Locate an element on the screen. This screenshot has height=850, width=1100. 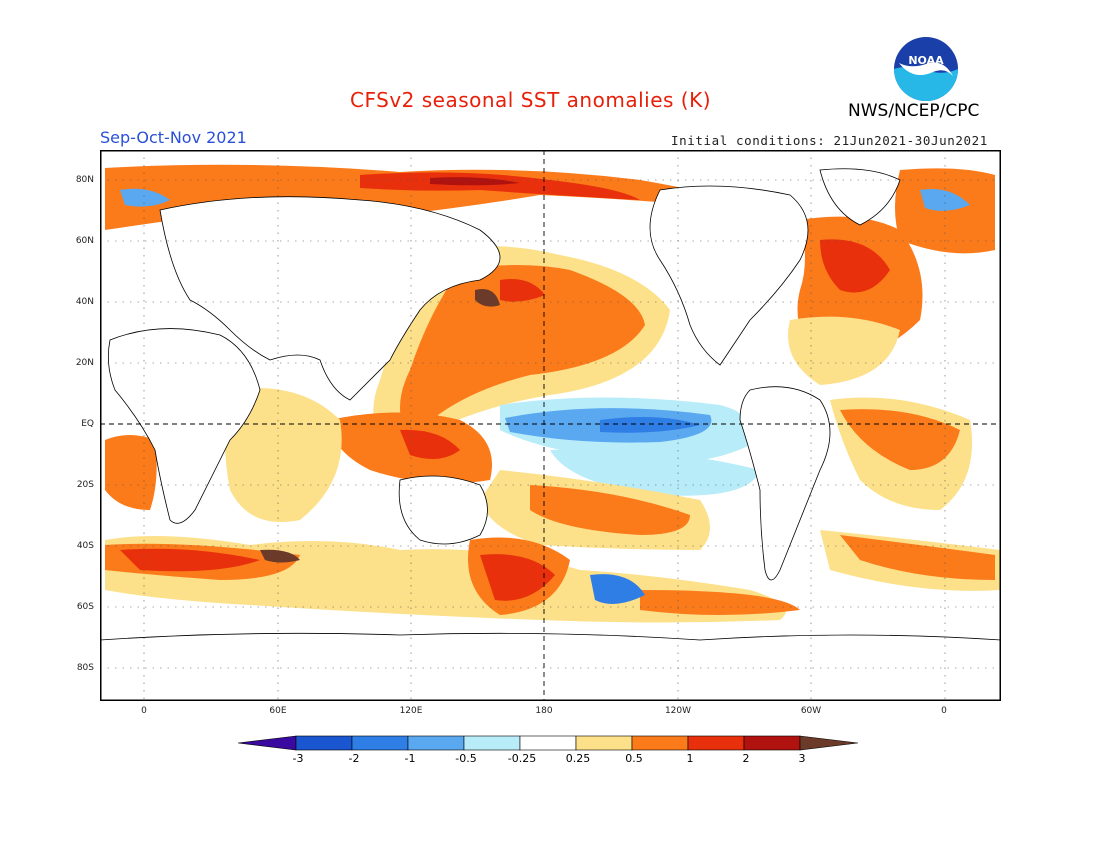
lat-label: 40N is located at coordinates (84, 302).